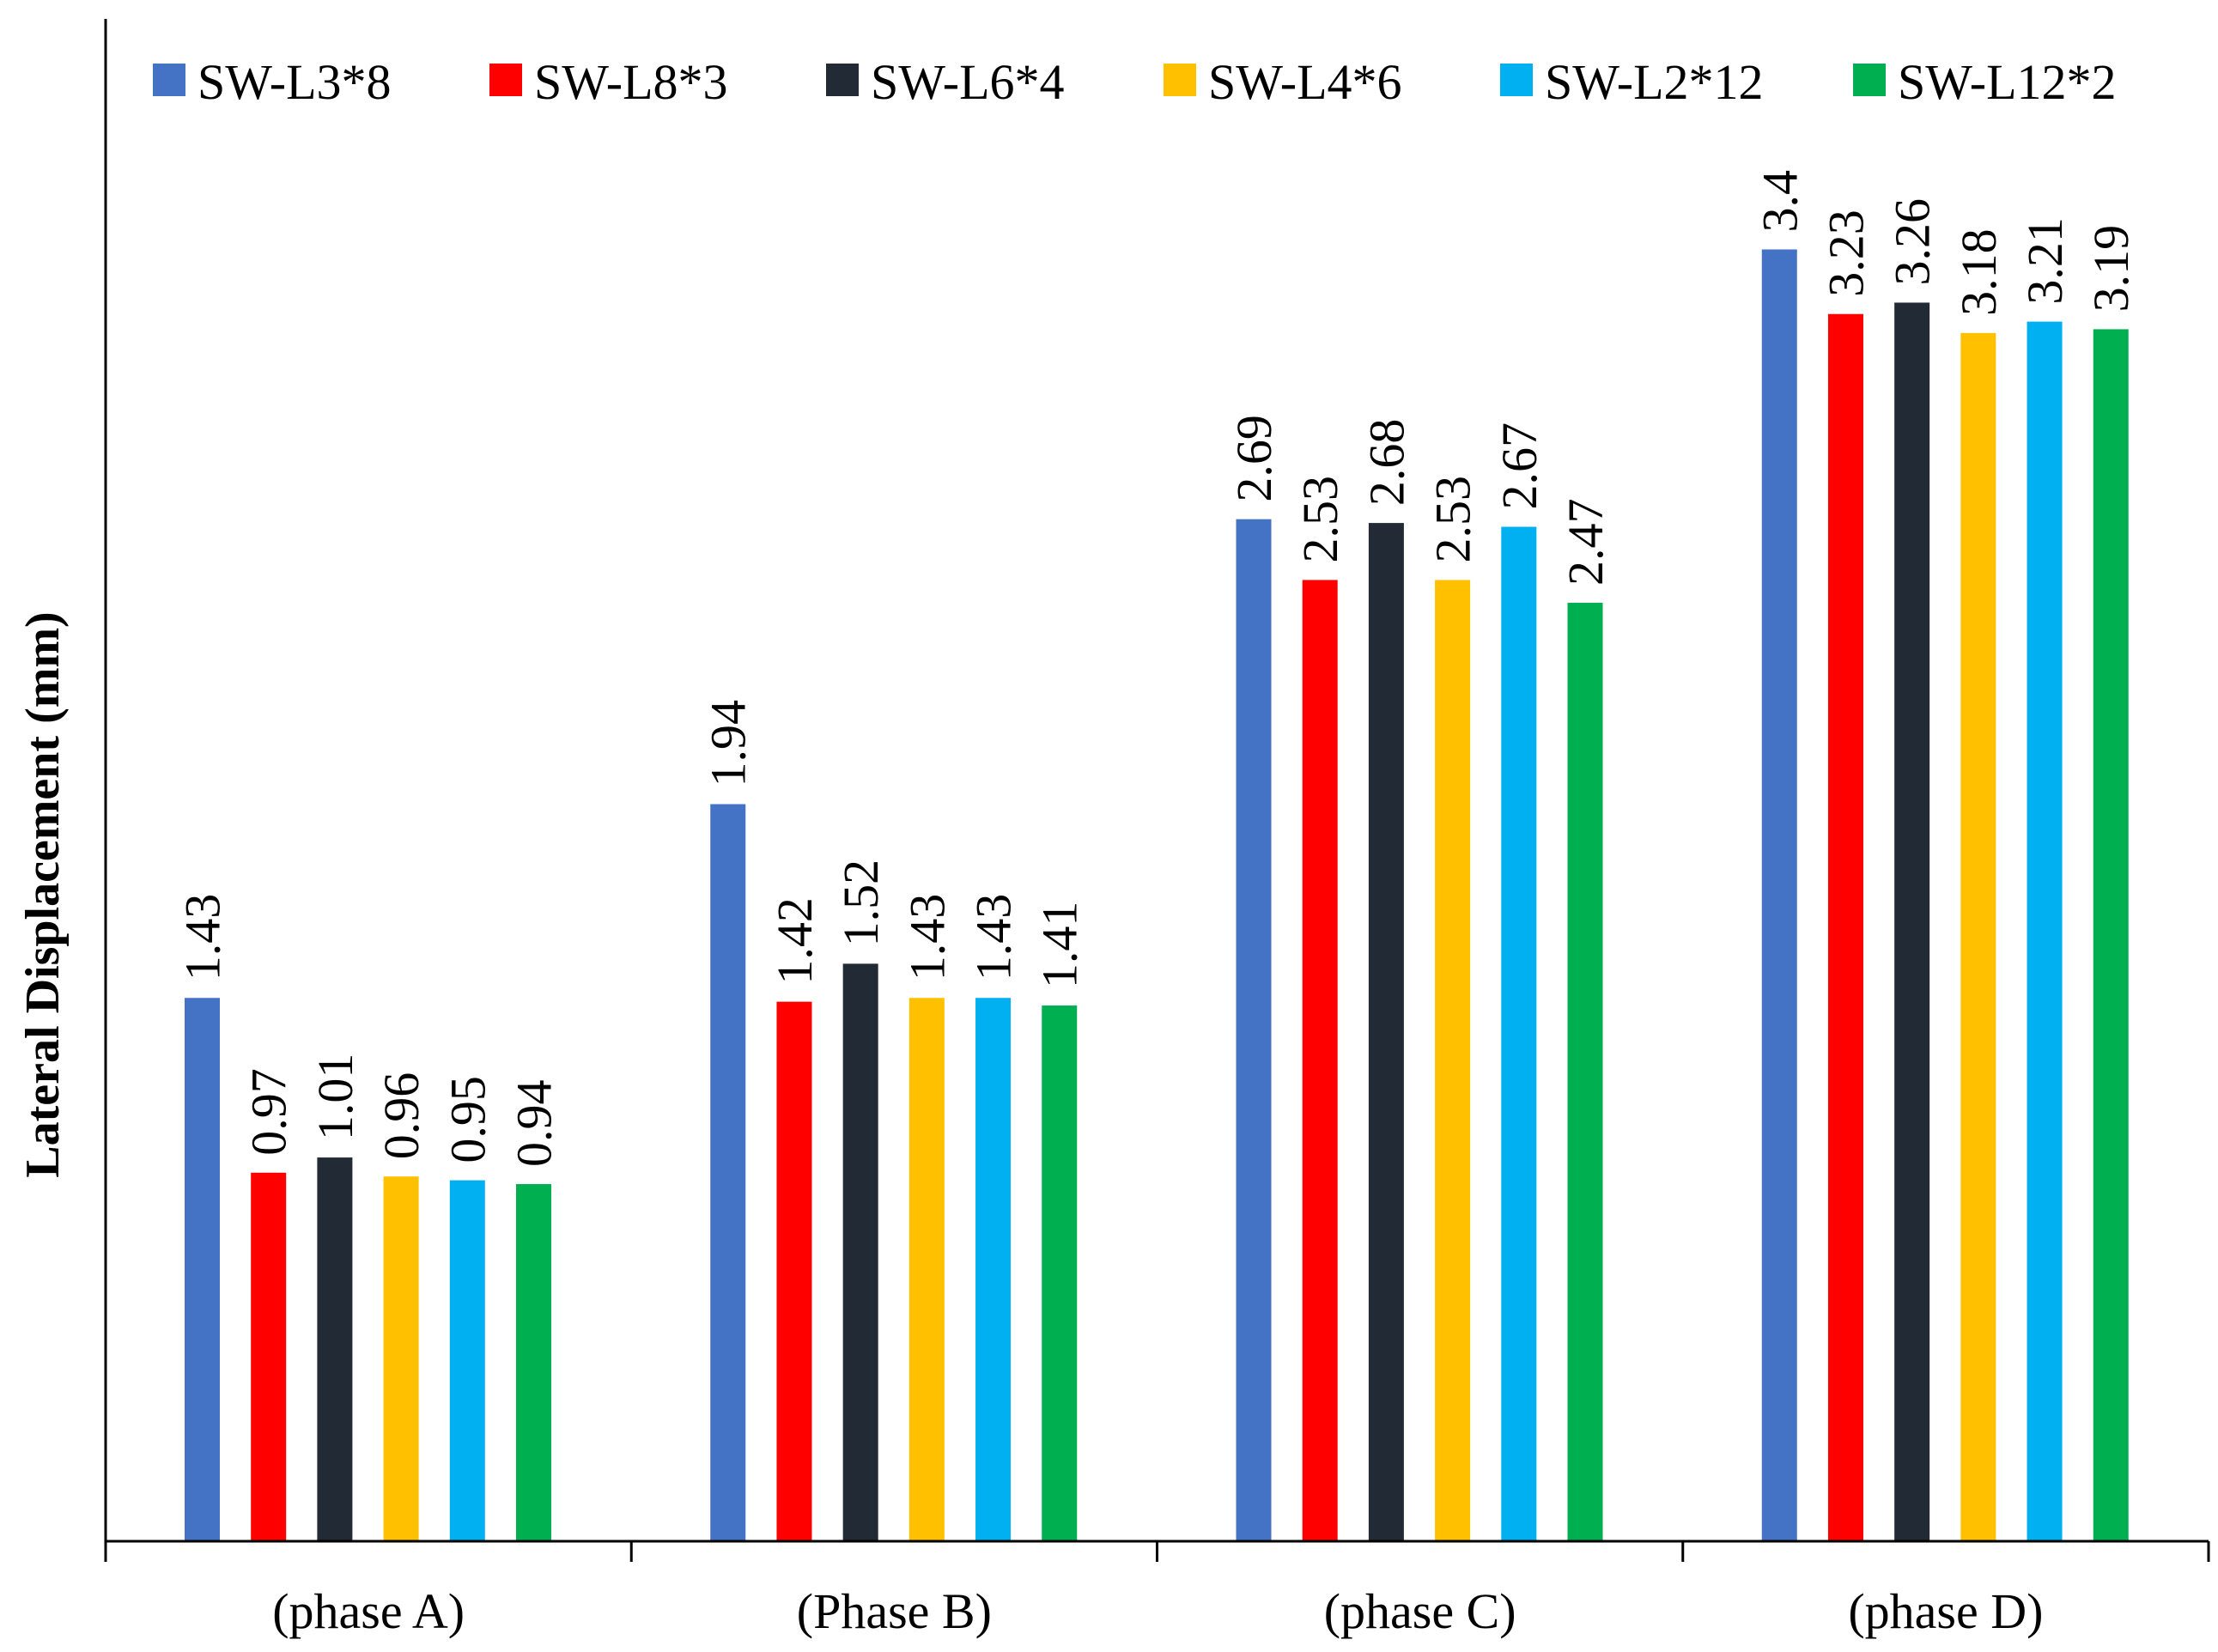 This screenshot has height=1652, width=2218. What do you see at coordinates (269, 1112) in the screenshot?
I see `data-label-0-1: 0.97` at bounding box center [269, 1112].